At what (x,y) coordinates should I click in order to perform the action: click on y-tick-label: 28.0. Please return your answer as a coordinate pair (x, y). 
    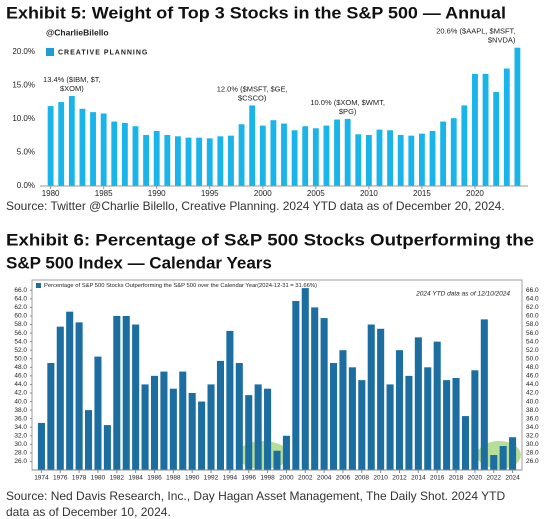
    Looking at the image, I should click on (532, 453).